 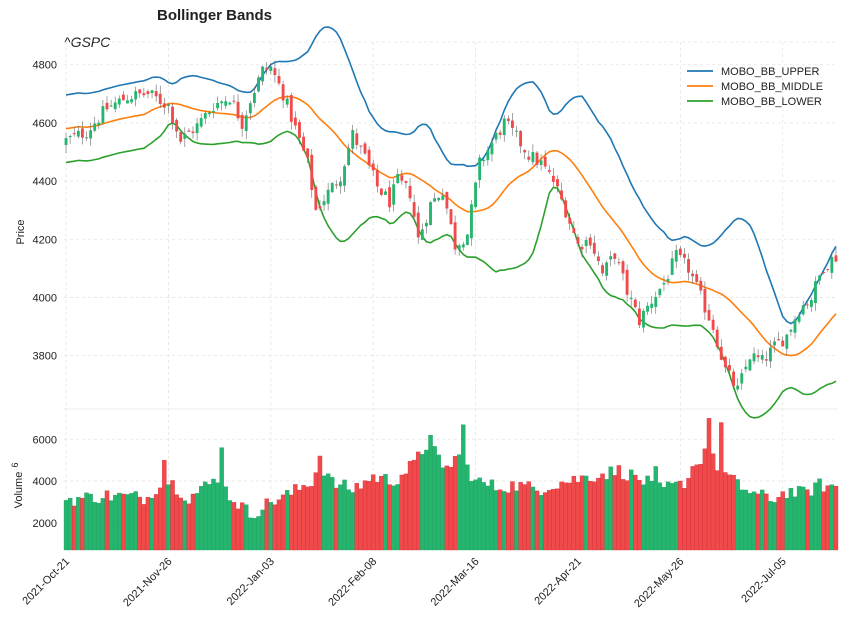 What do you see at coordinates (147, 582) in the screenshot?
I see `x-tick-label: 2021-Nov-26` at bounding box center [147, 582].